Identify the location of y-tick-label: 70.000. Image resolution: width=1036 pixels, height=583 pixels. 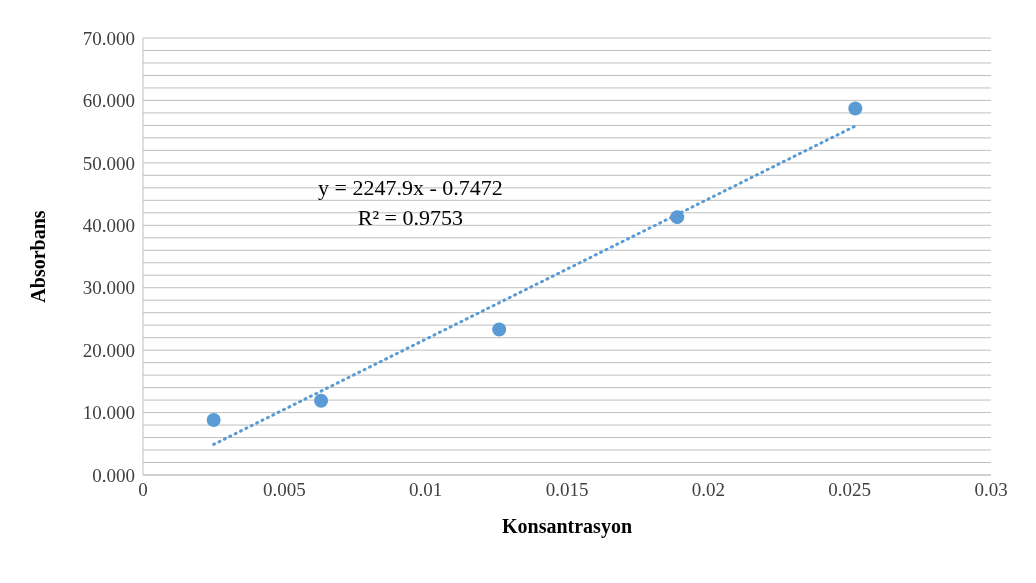
(108, 38).